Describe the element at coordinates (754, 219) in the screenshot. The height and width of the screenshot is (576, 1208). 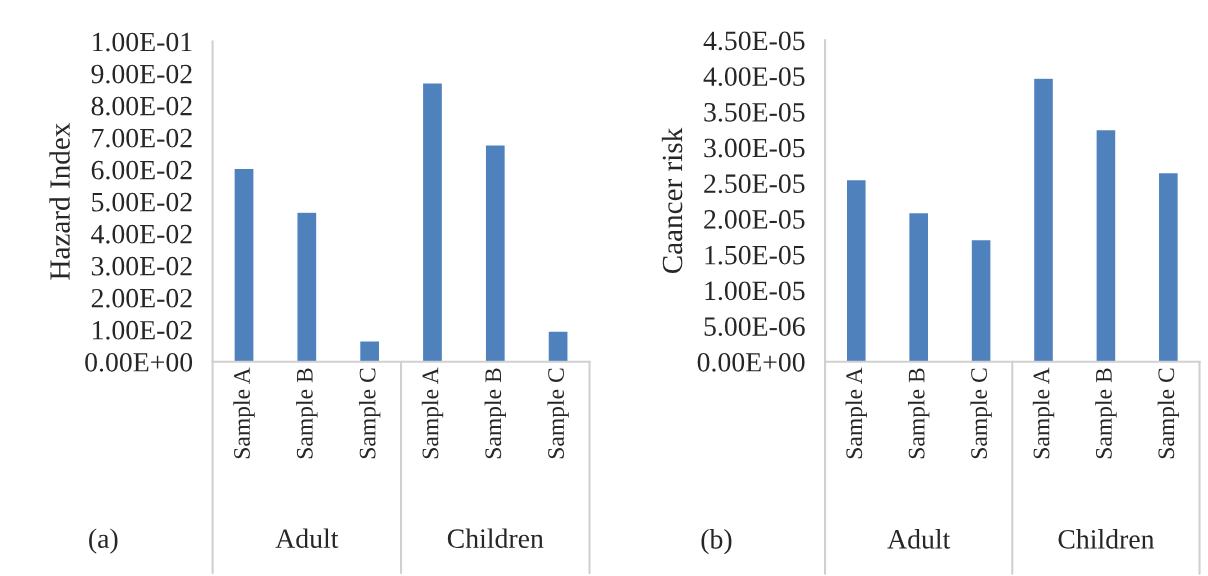
I see `y-tick-label: 2.00E-05` at that location.